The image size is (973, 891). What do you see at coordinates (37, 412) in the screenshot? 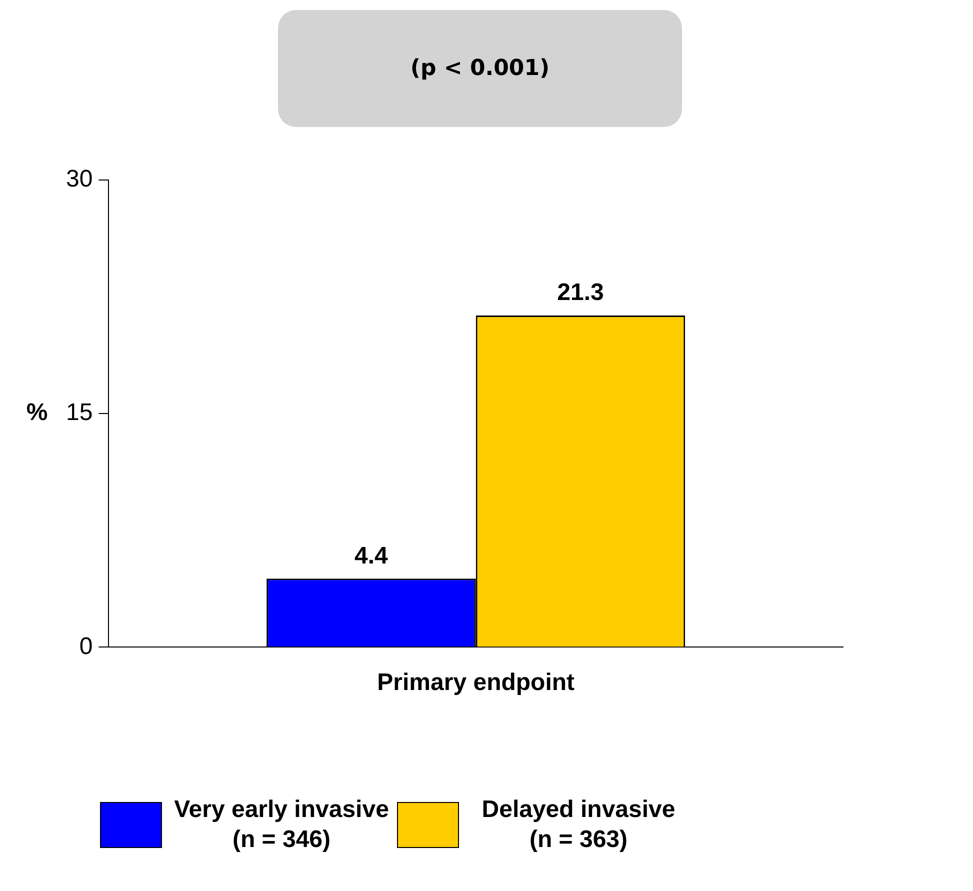
I see `y-axis-title: %` at bounding box center [37, 412].